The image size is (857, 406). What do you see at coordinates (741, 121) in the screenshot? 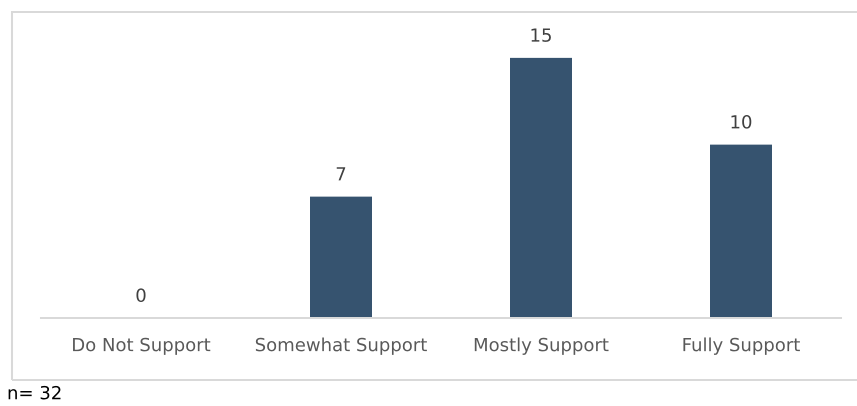
I see `data-label: 10` at bounding box center [741, 121].